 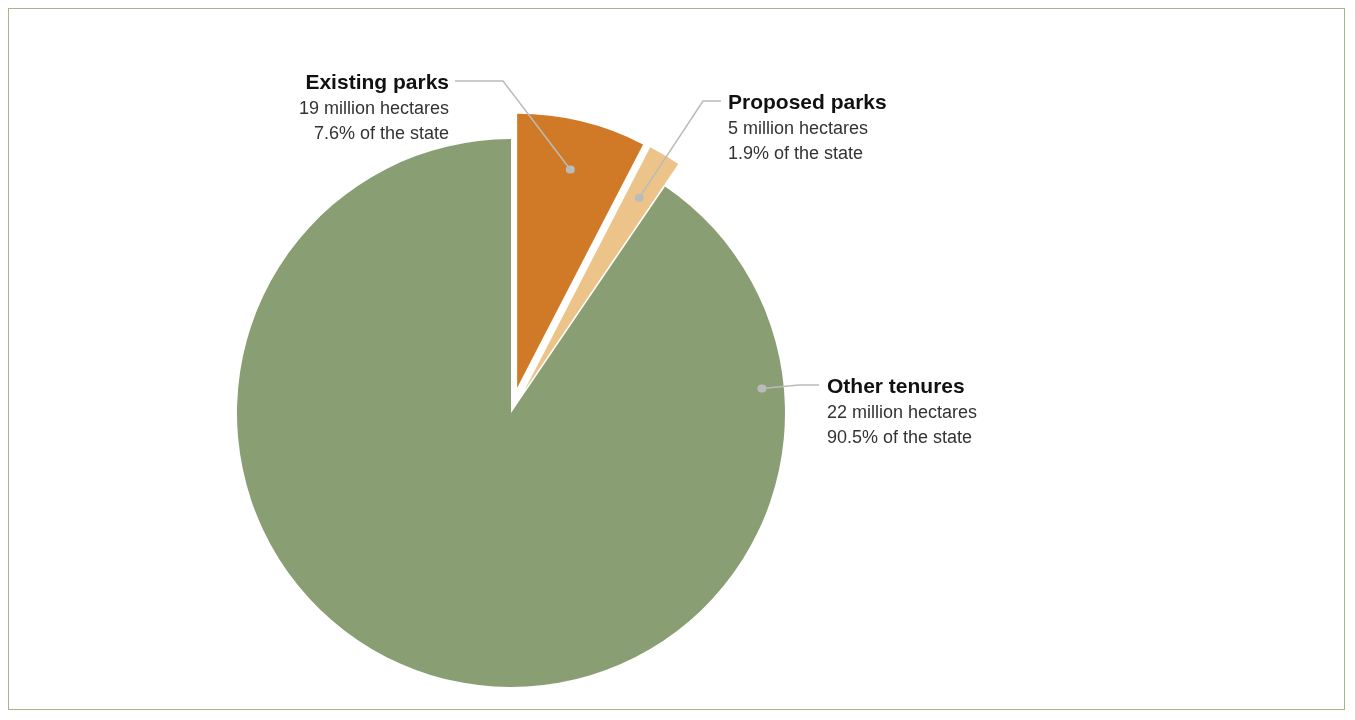 I want to click on slice-label: Existing parks, so click(x=377, y=81).